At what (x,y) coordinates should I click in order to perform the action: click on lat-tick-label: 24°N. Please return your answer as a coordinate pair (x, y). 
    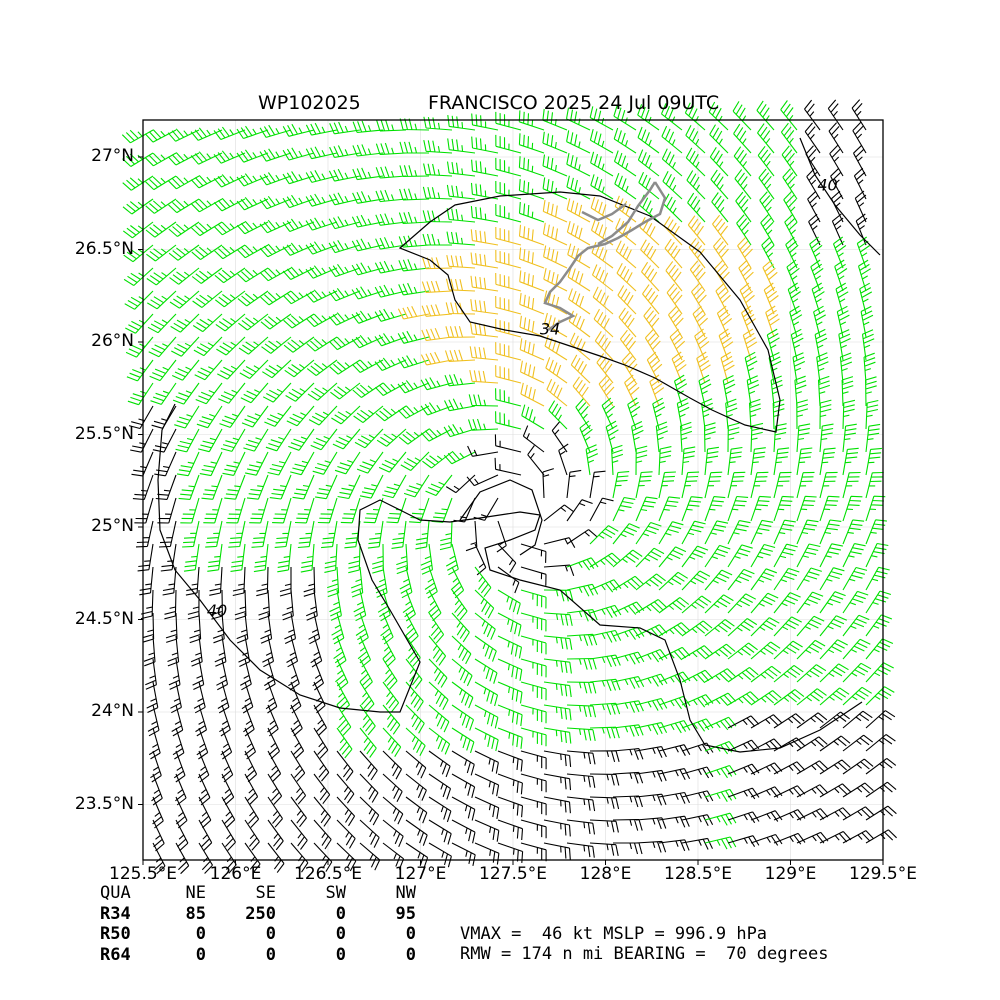
    Looking at the image, I should click on (112, 711).